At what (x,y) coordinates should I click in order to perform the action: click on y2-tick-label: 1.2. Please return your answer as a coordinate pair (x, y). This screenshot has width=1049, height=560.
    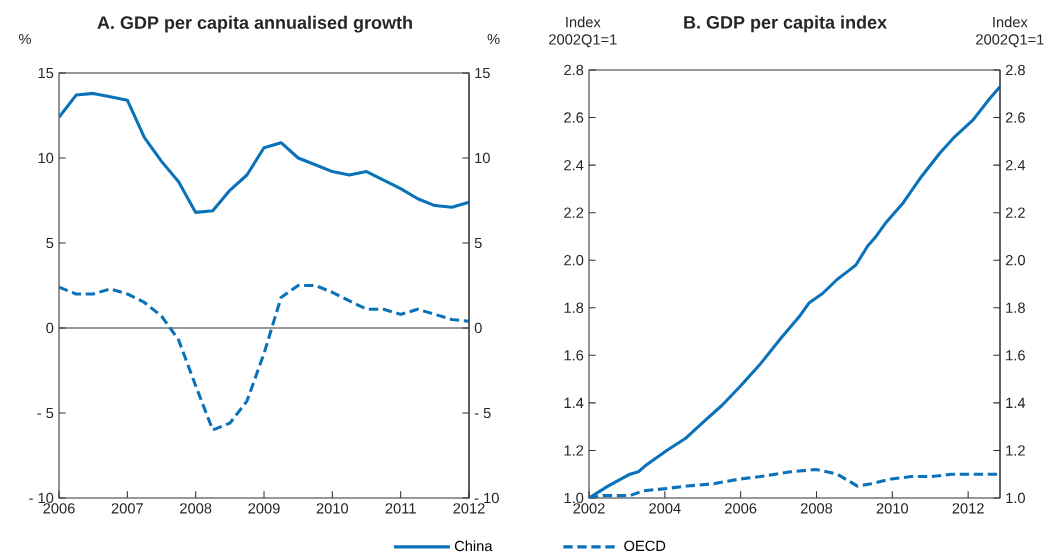
    Looking at the image, I should click on (1015, 450).